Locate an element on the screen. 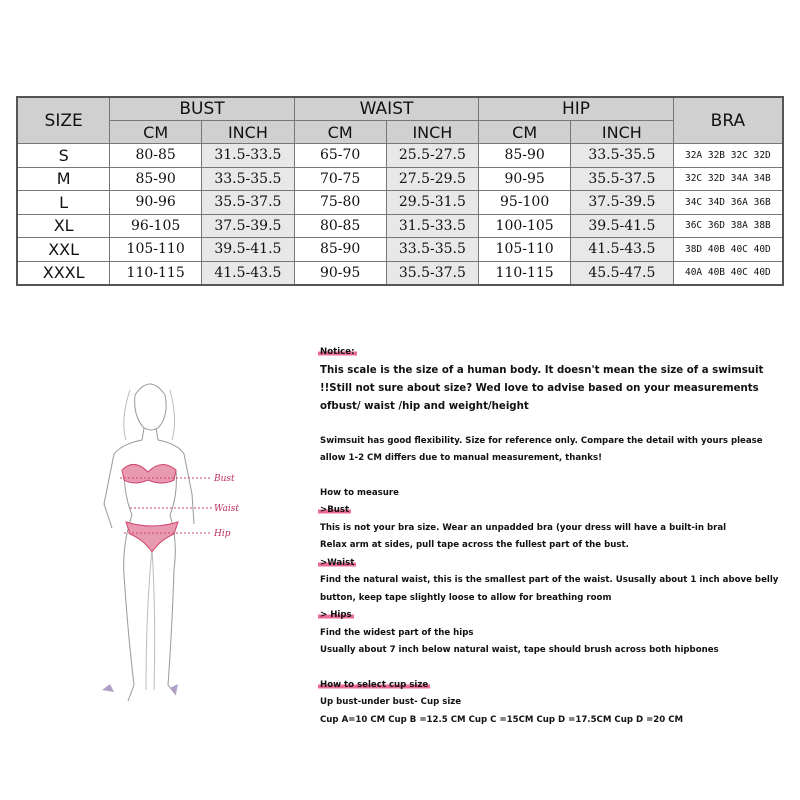 The image size is (800, 800). cell-bust-cm: 110-115 is located at coordinates (156, 273).